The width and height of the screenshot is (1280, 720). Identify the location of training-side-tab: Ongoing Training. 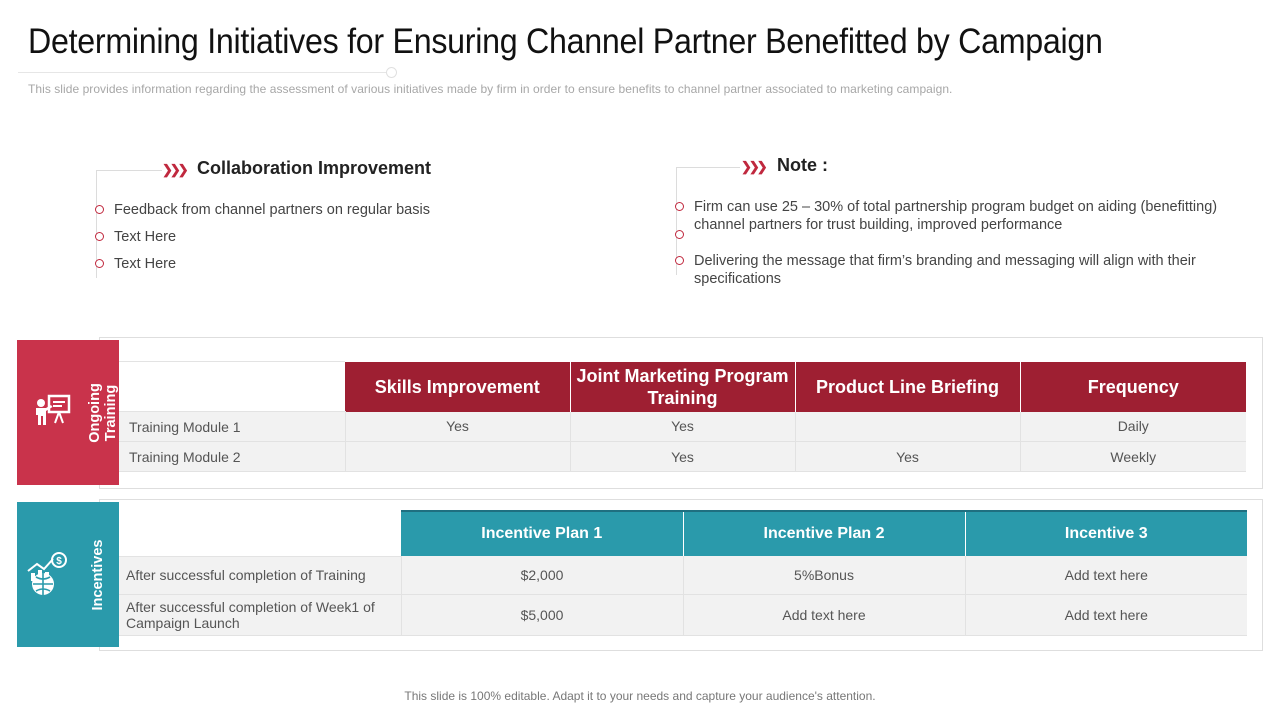
(68, 412).